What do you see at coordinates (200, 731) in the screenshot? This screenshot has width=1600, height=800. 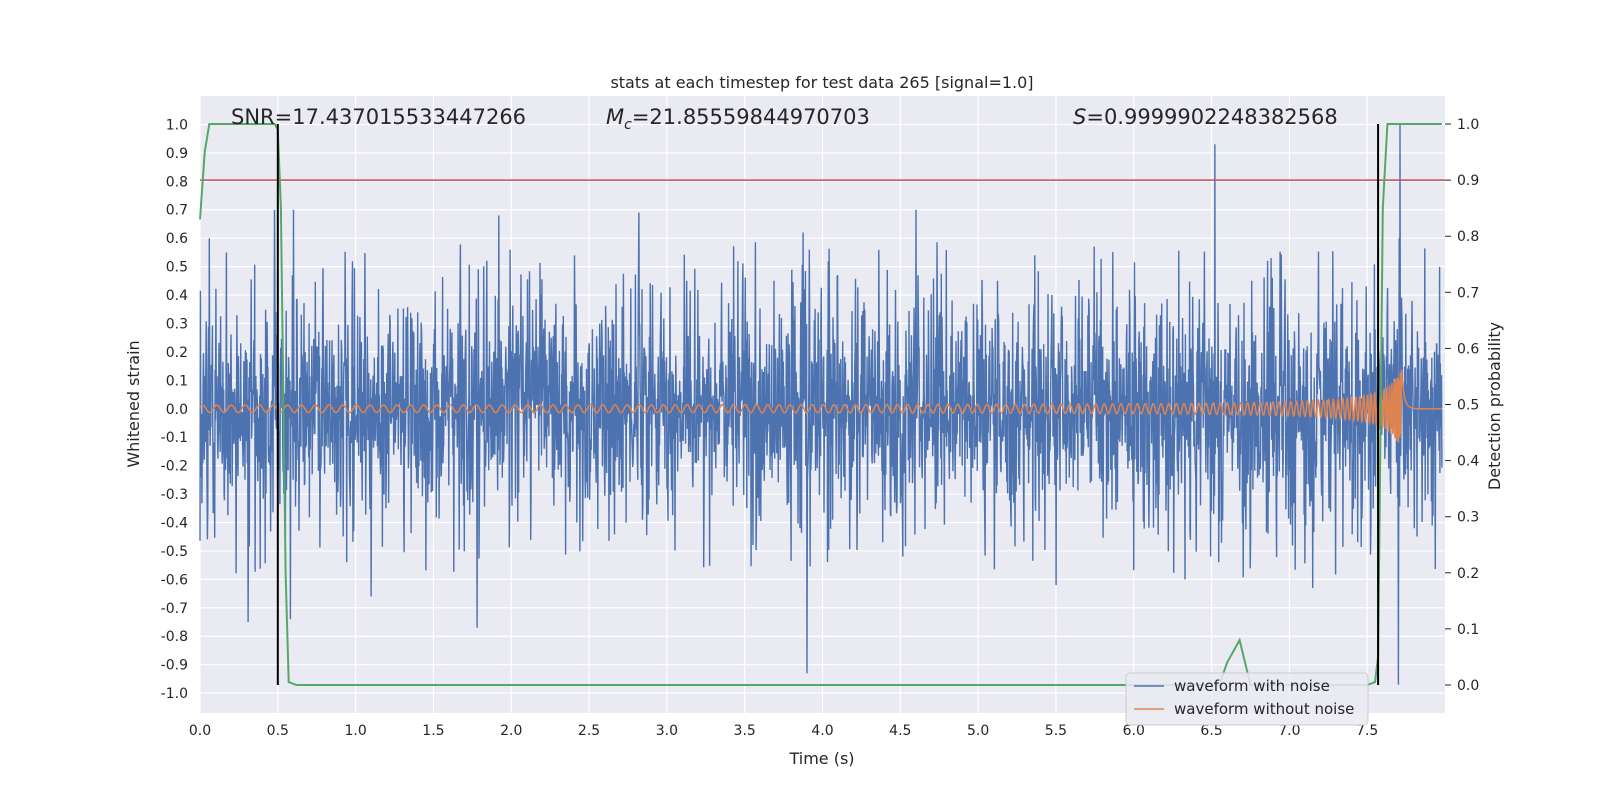 I see `x-tick-label: 0.0` at bounding box center [200, 731].